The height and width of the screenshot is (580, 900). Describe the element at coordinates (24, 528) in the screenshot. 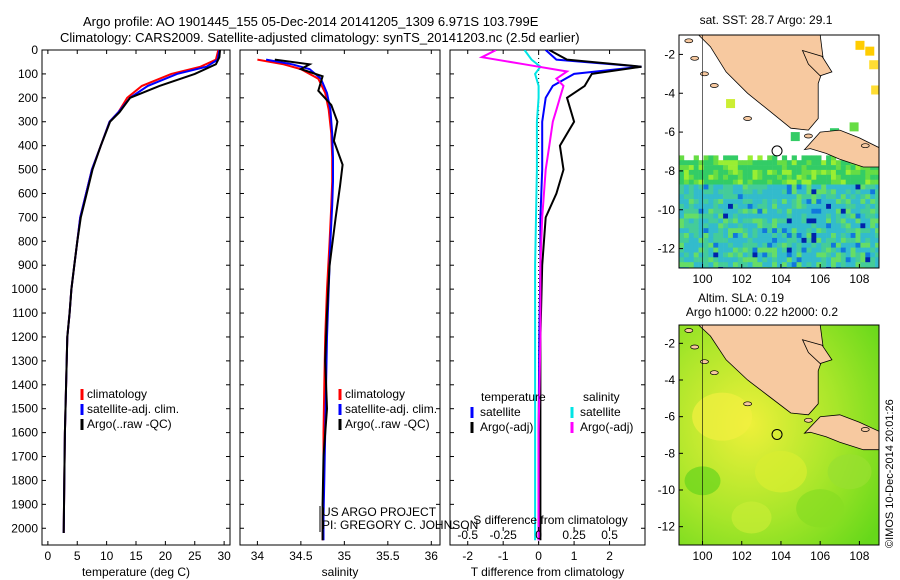

I see `temperature-ytick-label: 2000` at that location.